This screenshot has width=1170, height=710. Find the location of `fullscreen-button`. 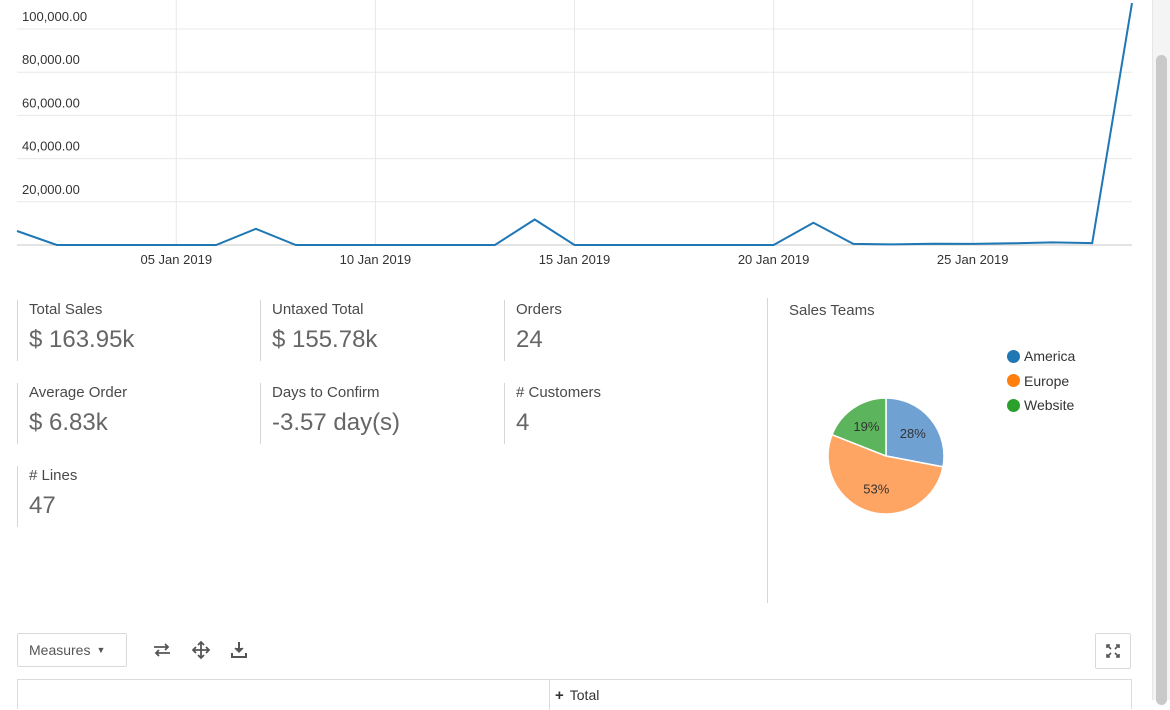

fullscreen-button is located at coordinates (1113, 651).